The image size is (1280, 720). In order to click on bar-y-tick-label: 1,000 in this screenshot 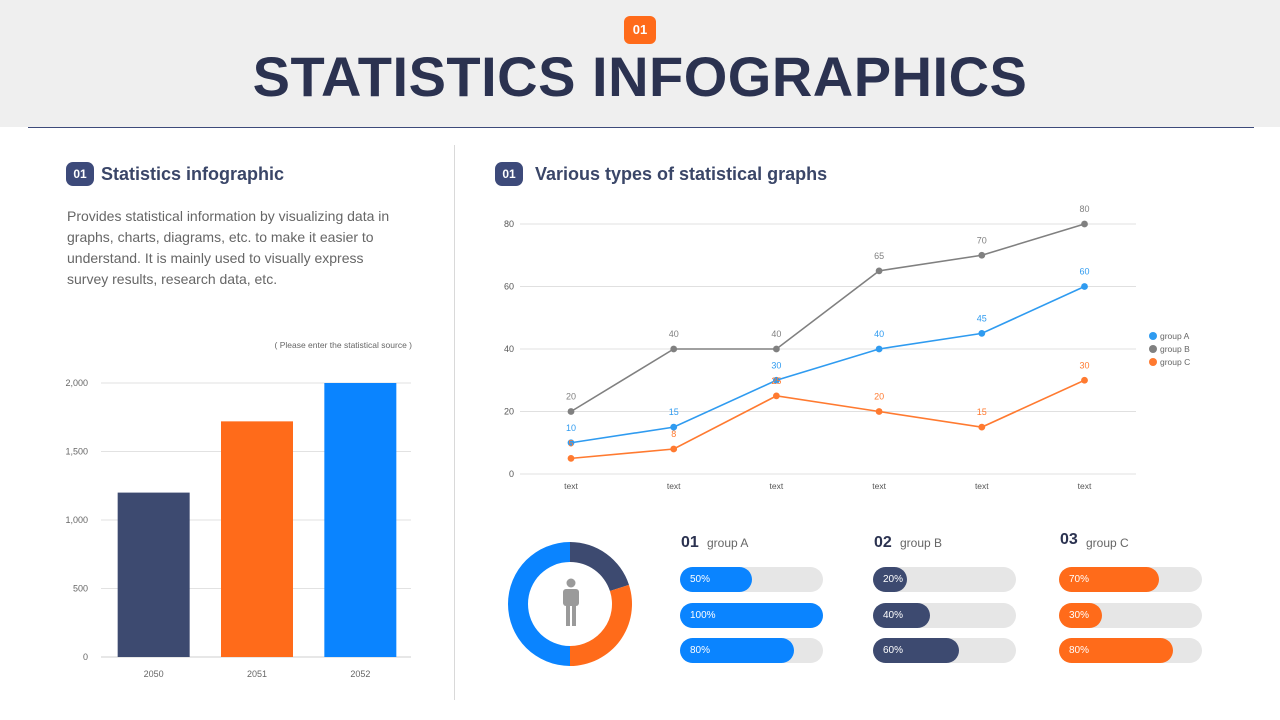, I will do `click(76, 520)`.